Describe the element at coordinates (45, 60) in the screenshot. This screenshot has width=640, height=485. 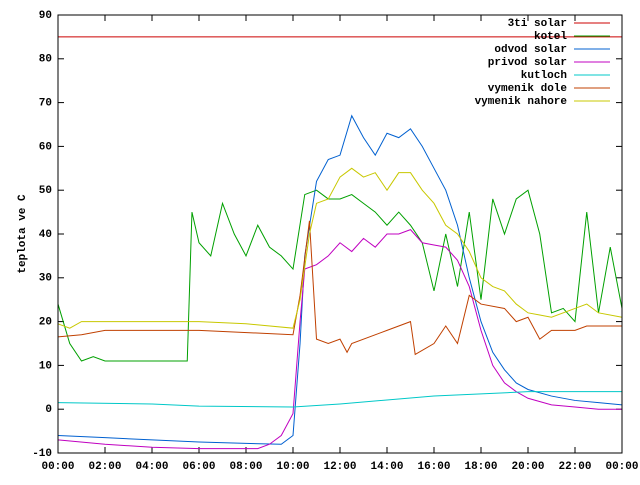
I see `y-tick-label: 80` at that location.